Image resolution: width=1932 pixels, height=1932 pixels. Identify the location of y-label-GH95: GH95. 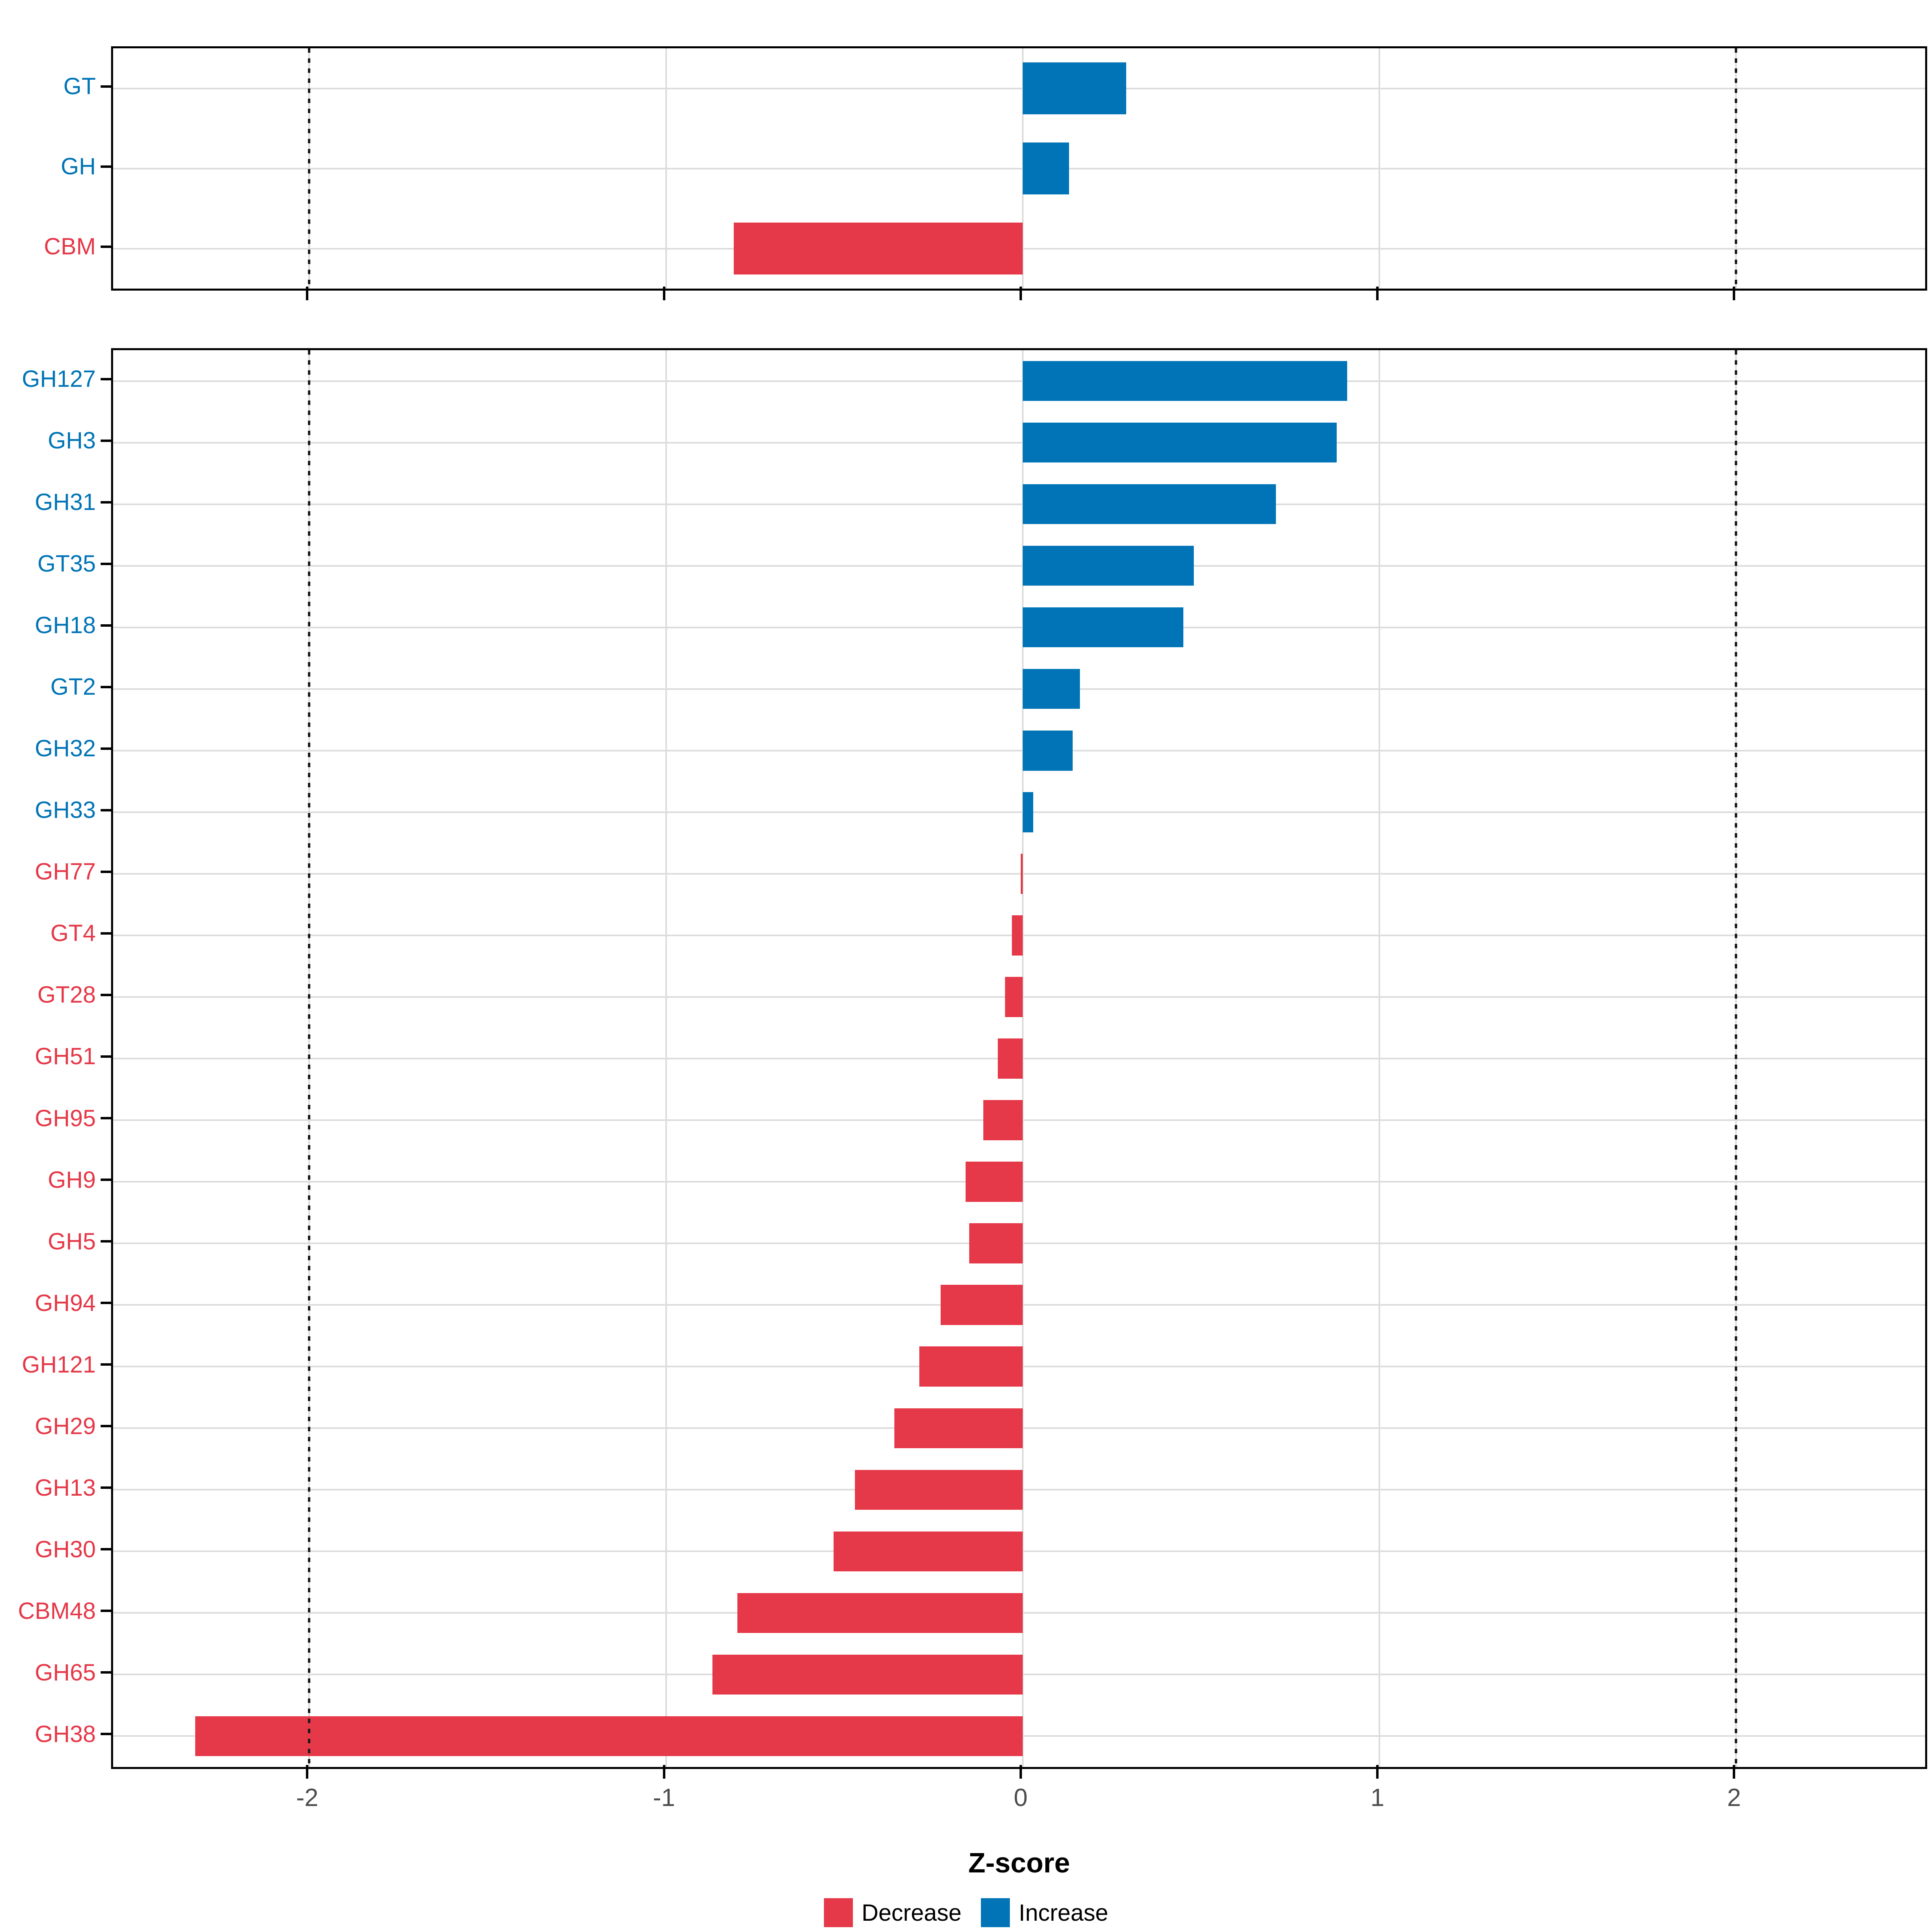
(65, 1118).